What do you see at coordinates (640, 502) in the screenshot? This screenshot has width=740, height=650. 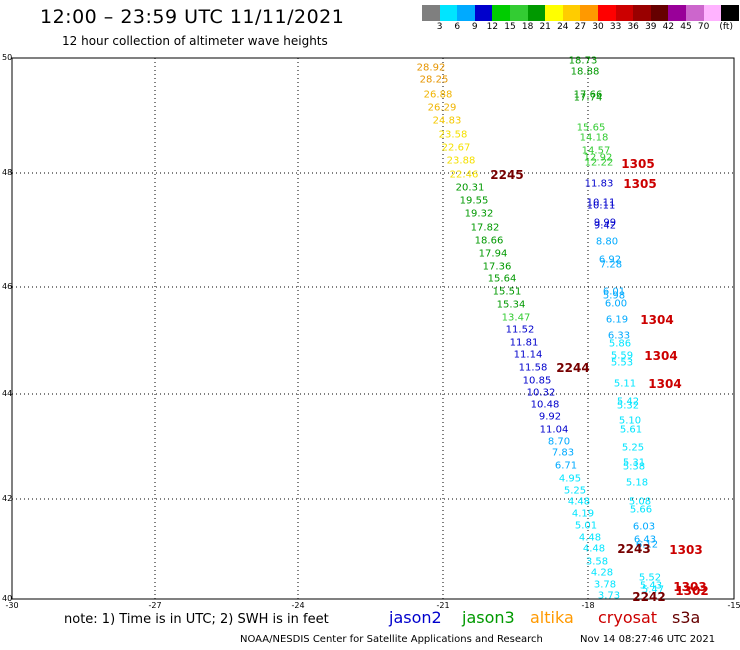 I see `wave-height-value: 5.08` at bounding box center [640, 502].